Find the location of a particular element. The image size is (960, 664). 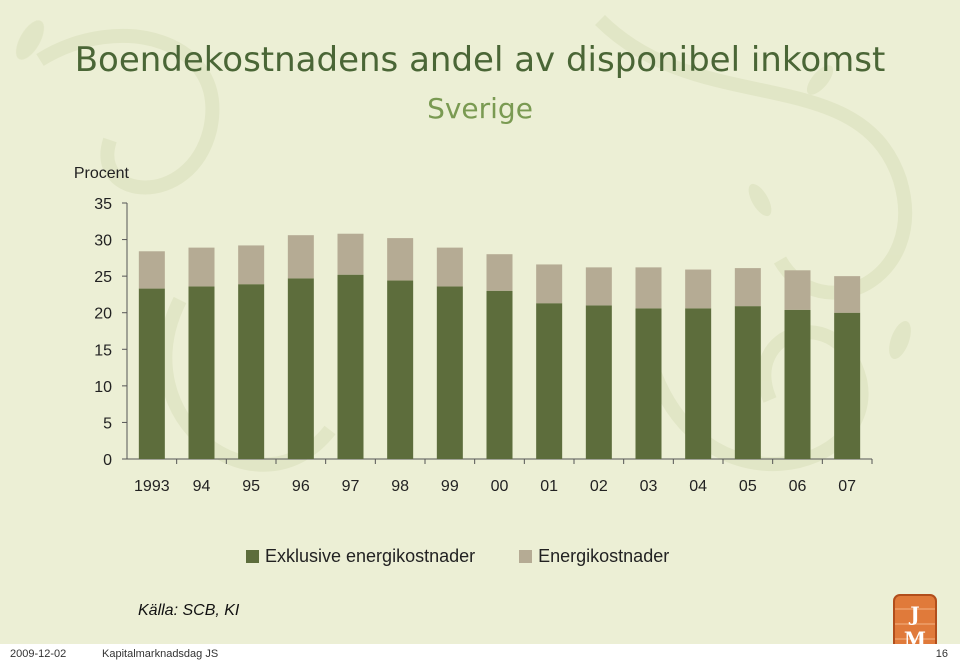

x-tick-label: 02 is located at coordinates (599, 486).